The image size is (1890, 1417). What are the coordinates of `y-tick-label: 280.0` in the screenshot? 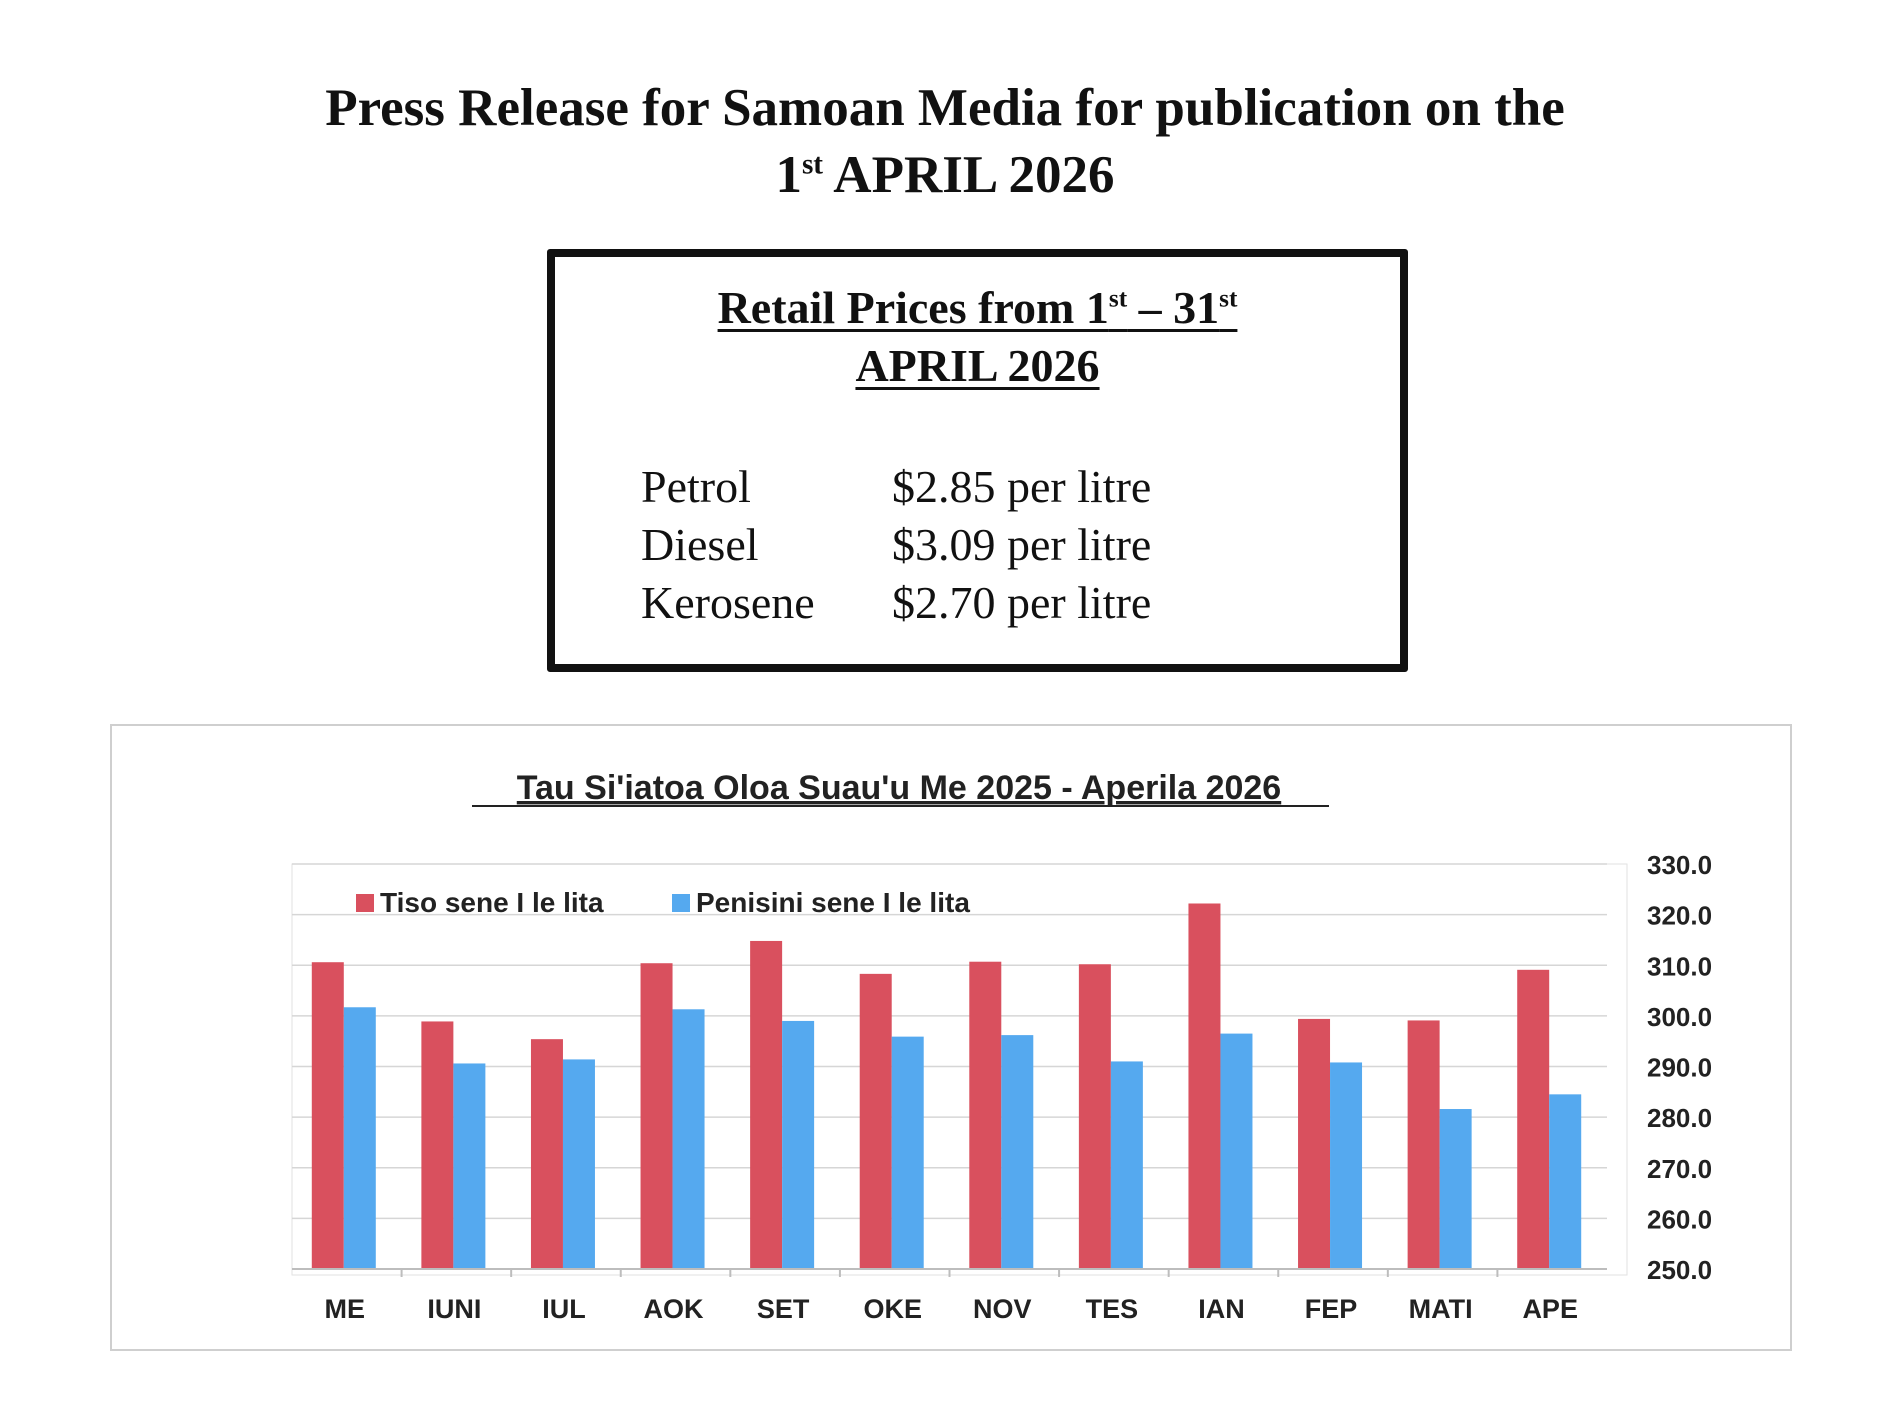 It's located at (1679, 1118).